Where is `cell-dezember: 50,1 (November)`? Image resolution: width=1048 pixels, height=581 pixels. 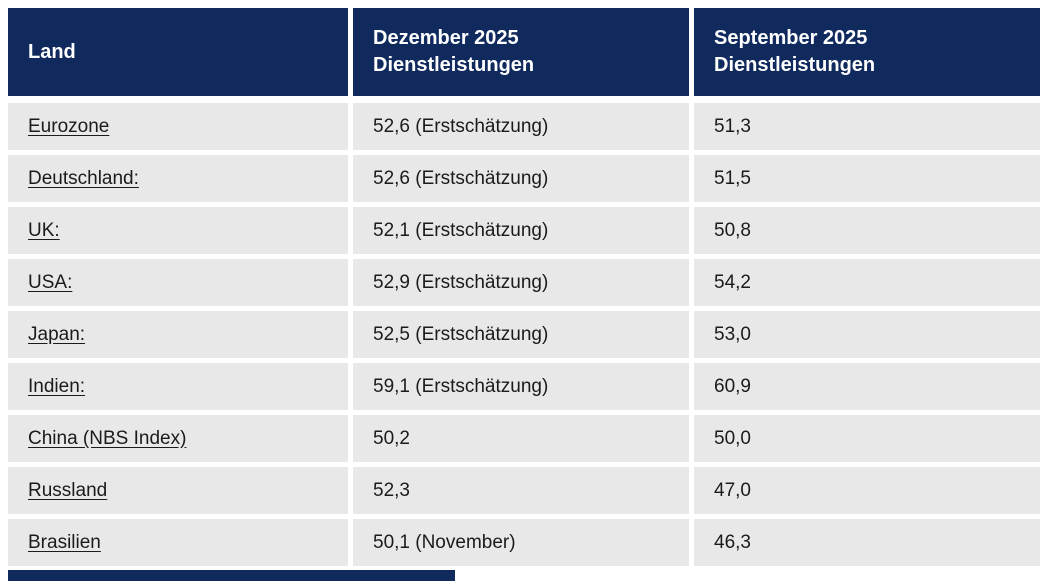 cell-dezember: 50,1 (November) is located at coordinates (521, 542).